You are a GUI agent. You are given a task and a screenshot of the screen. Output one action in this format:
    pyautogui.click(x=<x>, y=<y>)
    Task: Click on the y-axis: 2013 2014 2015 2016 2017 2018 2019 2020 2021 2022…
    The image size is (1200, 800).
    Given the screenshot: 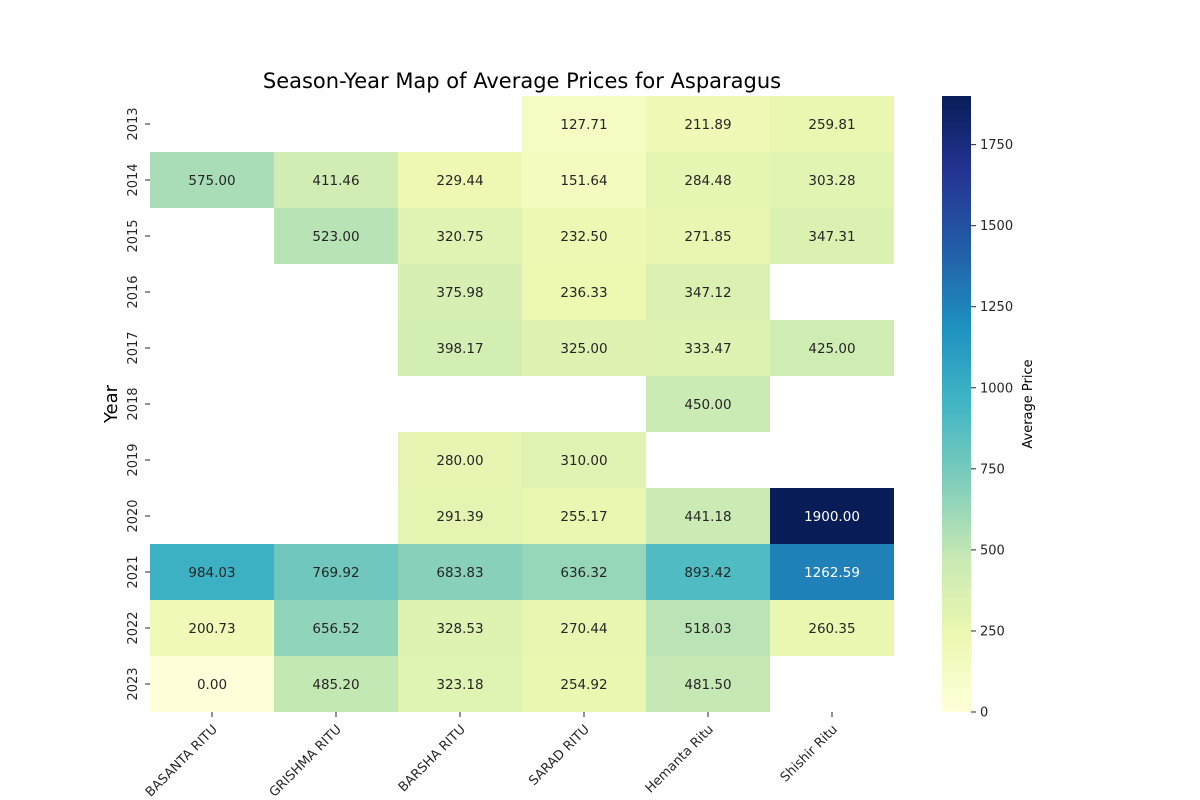 What is the action you would take?
    pyautogui.click(x=138, y=404)
    